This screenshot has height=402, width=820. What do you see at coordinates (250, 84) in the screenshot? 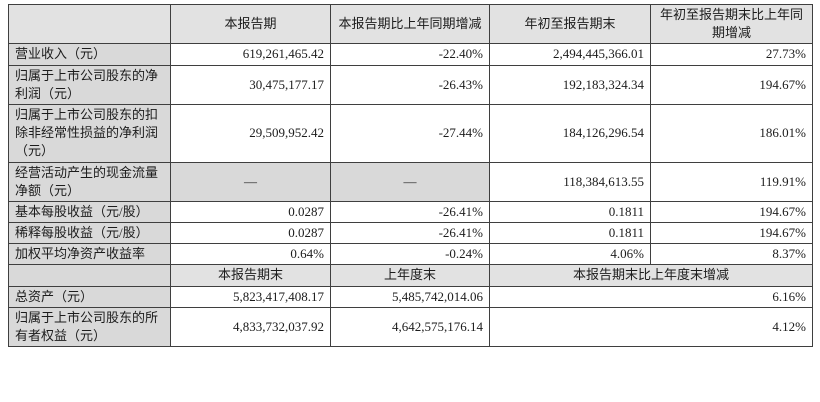
I see `cell-current: 30,475,177.17` at bounding box center [250, 84].